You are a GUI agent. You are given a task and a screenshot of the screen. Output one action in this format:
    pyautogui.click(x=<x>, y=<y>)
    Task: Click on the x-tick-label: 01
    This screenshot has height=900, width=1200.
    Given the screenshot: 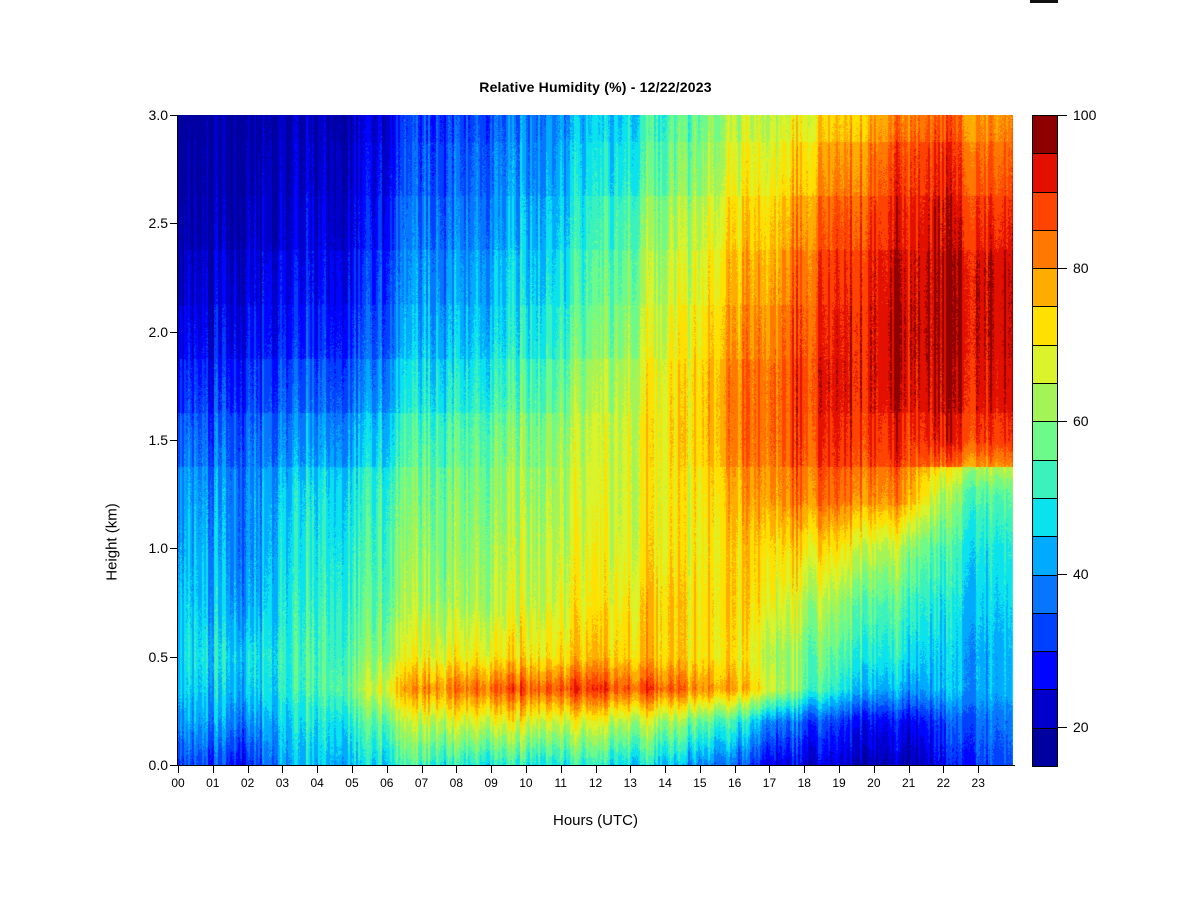 What is the action you would take?
    pyautogui.click(x=213, y=783)
    